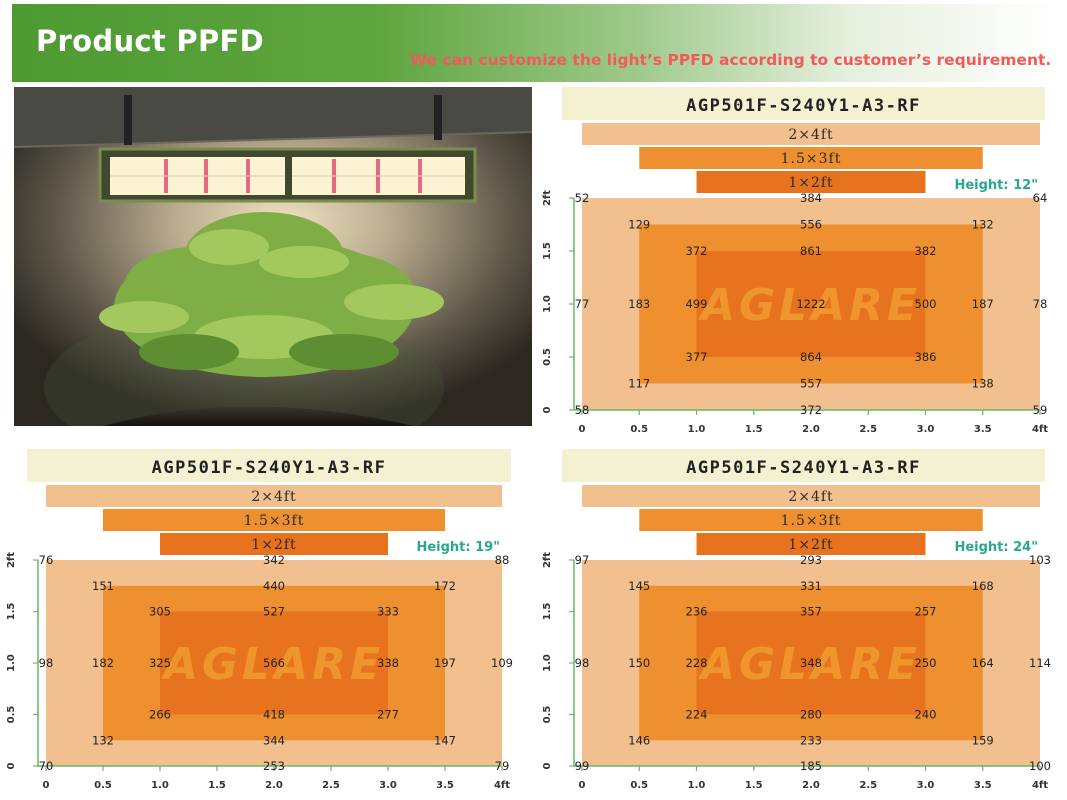 The width and height of the screenshot is (1067, 800). I want to click on coverage-zone, so click(811, 304).